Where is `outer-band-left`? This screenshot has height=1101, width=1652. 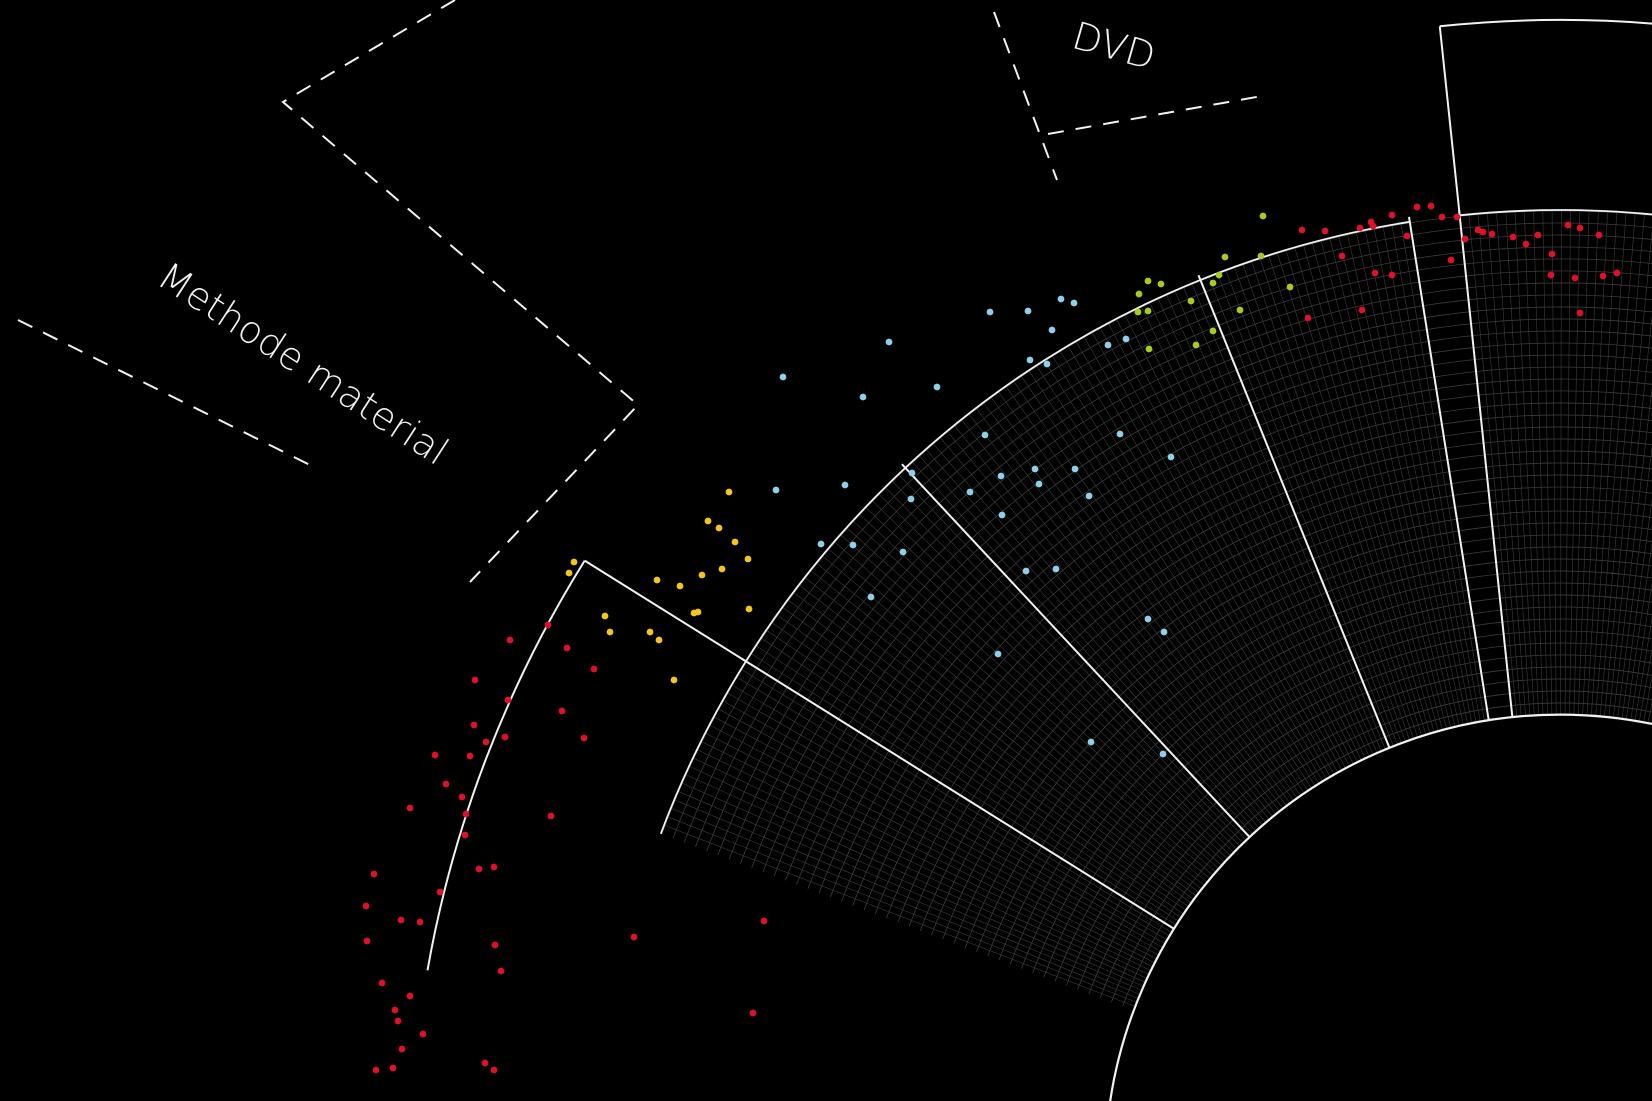 outer-band-left is located at coordinates (506, 765).